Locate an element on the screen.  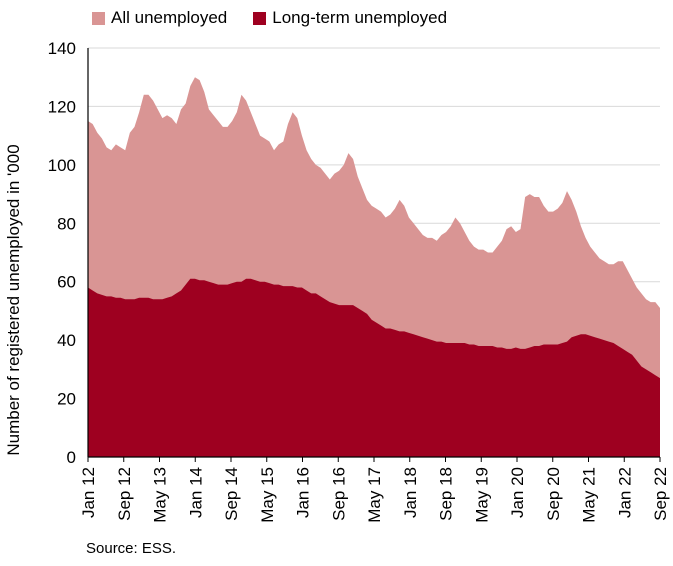
x-tick-label: Sep 22 is located at coordinates (660, 494).